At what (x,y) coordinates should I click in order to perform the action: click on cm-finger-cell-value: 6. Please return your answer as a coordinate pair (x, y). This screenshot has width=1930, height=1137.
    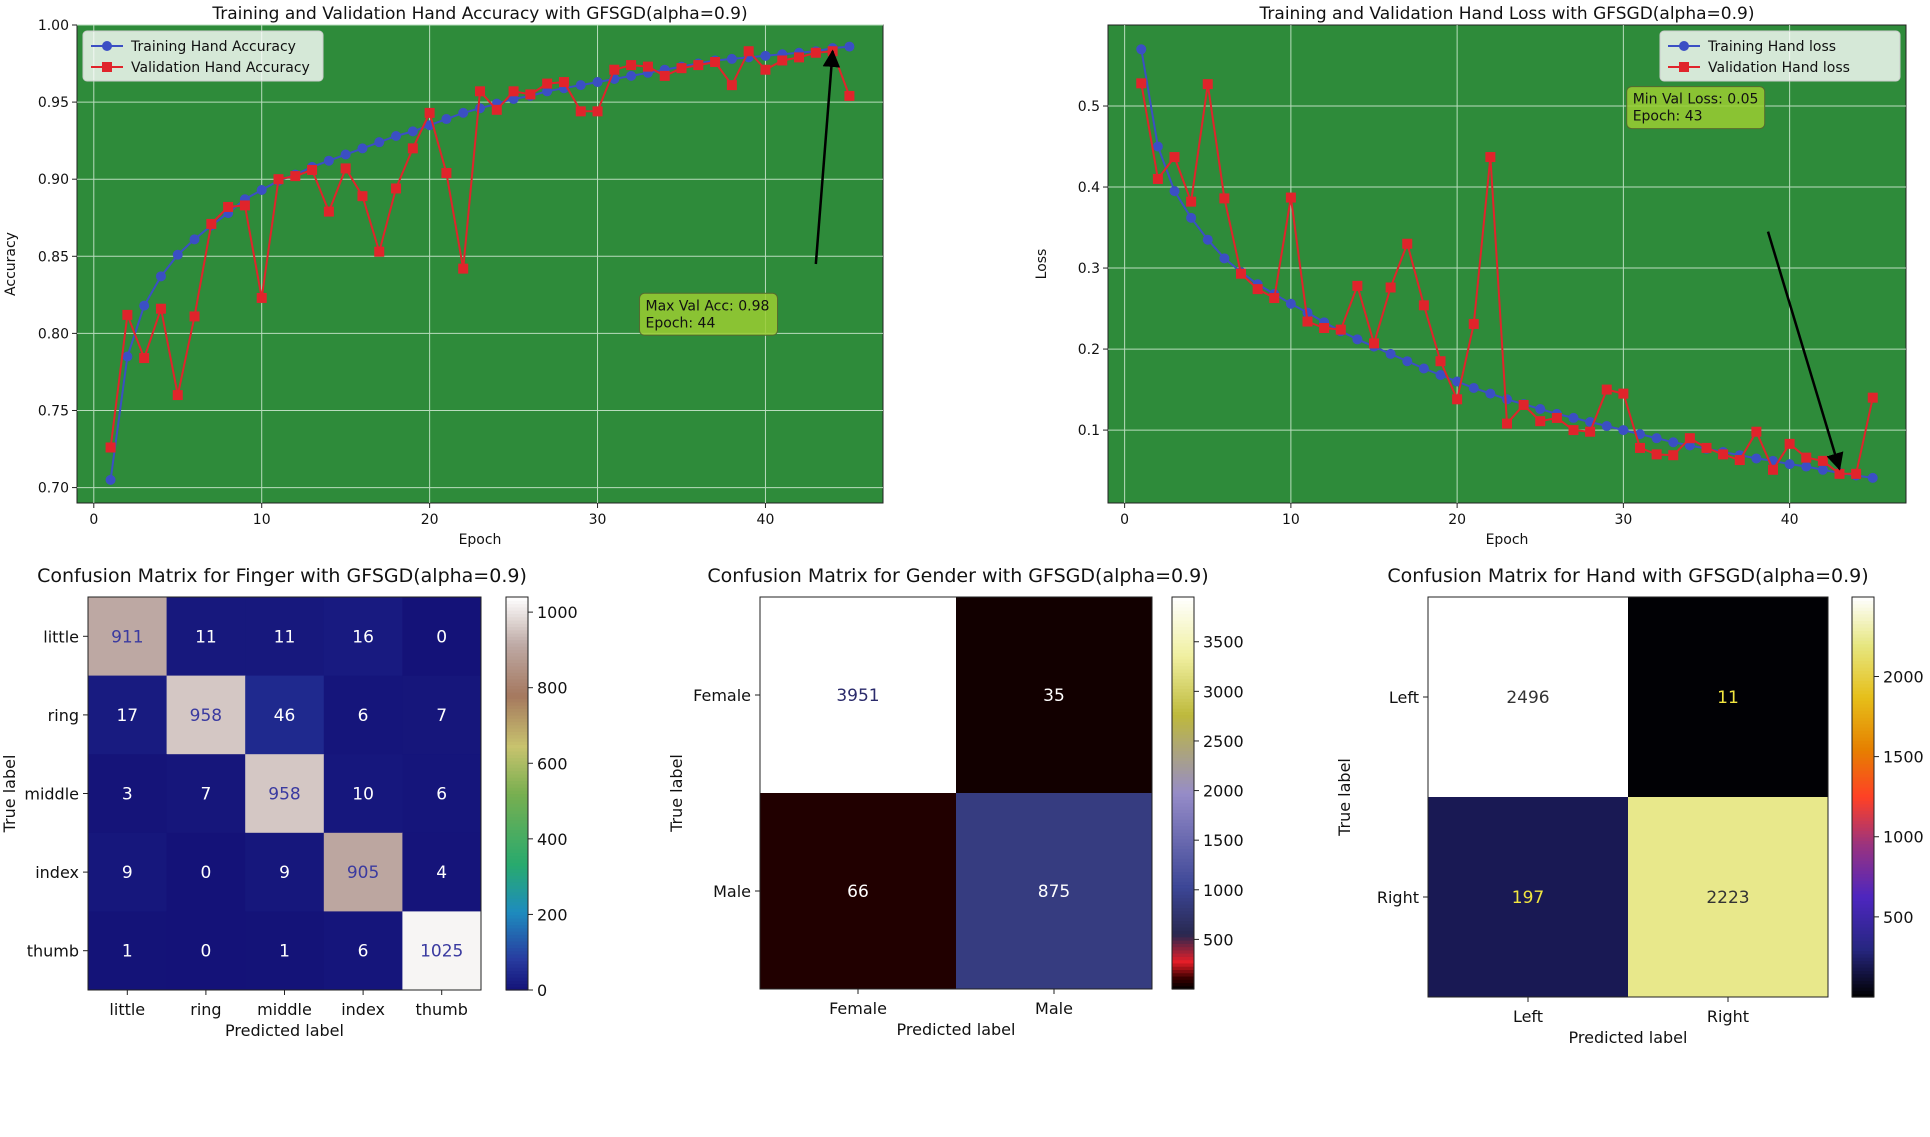
    Looking at the image, I should click on (363, 952).